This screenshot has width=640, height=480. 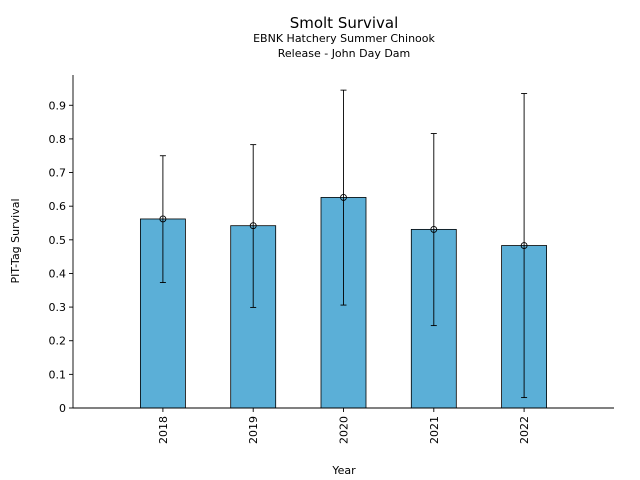 What do you see at coordinates (58, 273) in the screenshot?
I see `y-tick-label-0.4: 0.4` at bounding box center [58, 273].